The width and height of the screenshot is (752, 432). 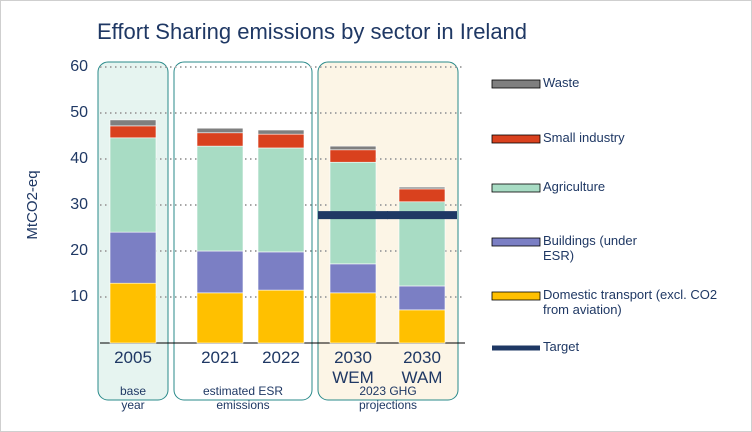 I want to click on y-tick-label: 30, so click(x=79, y=204).